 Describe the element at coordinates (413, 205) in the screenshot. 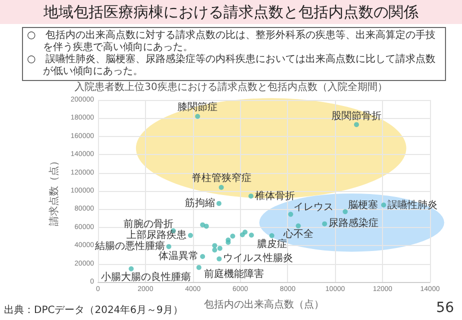

I see `annotation: 誤嚥性肺炎` at that location.